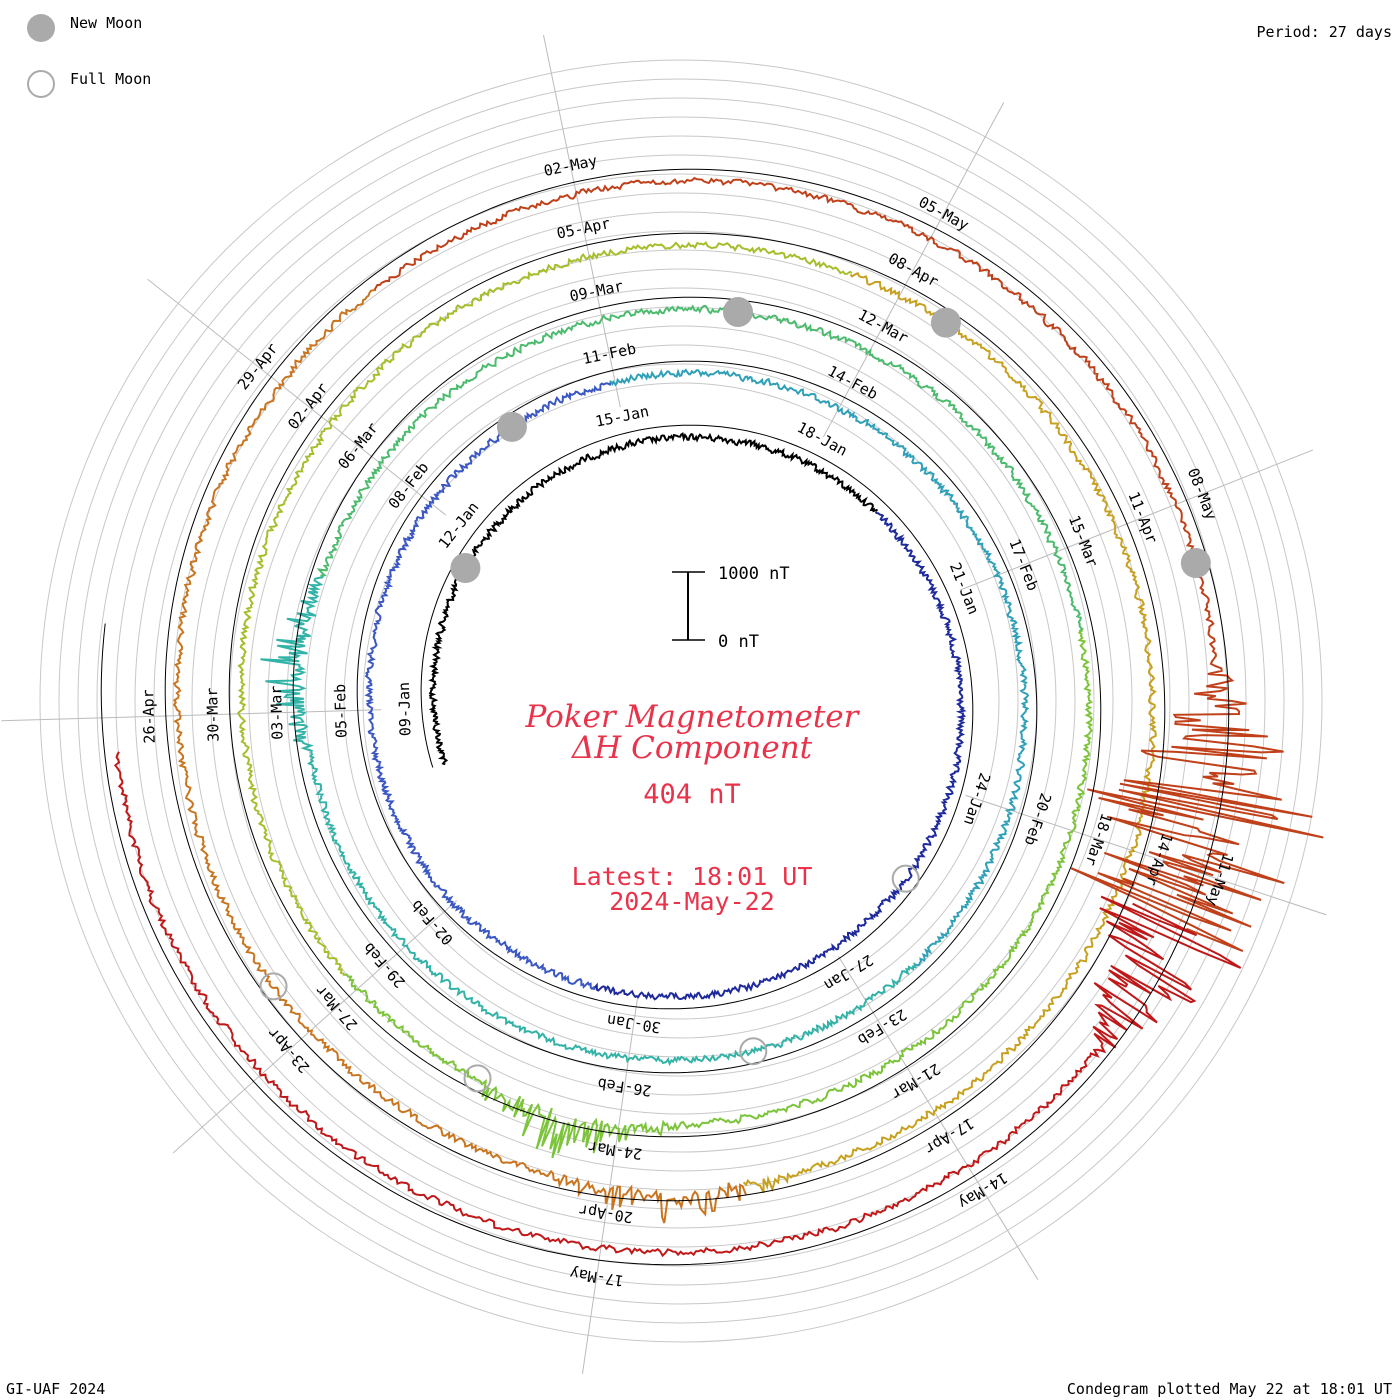 This screenshot has height=1400, width=1400. Describe the element at coordinates (597, 1277) in the screenshot. I see `date-tick-label: 17-May` at that location.